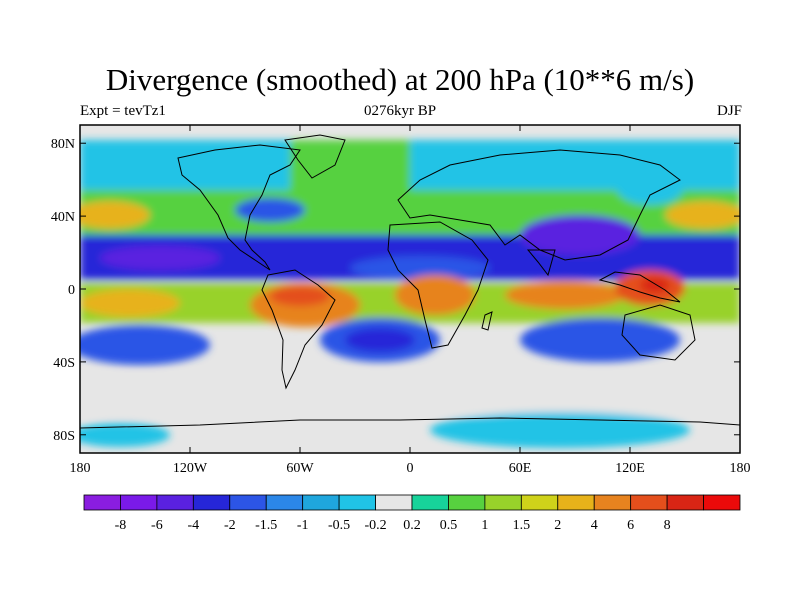 The height and width of the screenshot is (600, 800). What do you see at coordinates (410, 423) in the screenshot?
I see `antarctica-coast` at bounding box center [410, 423].